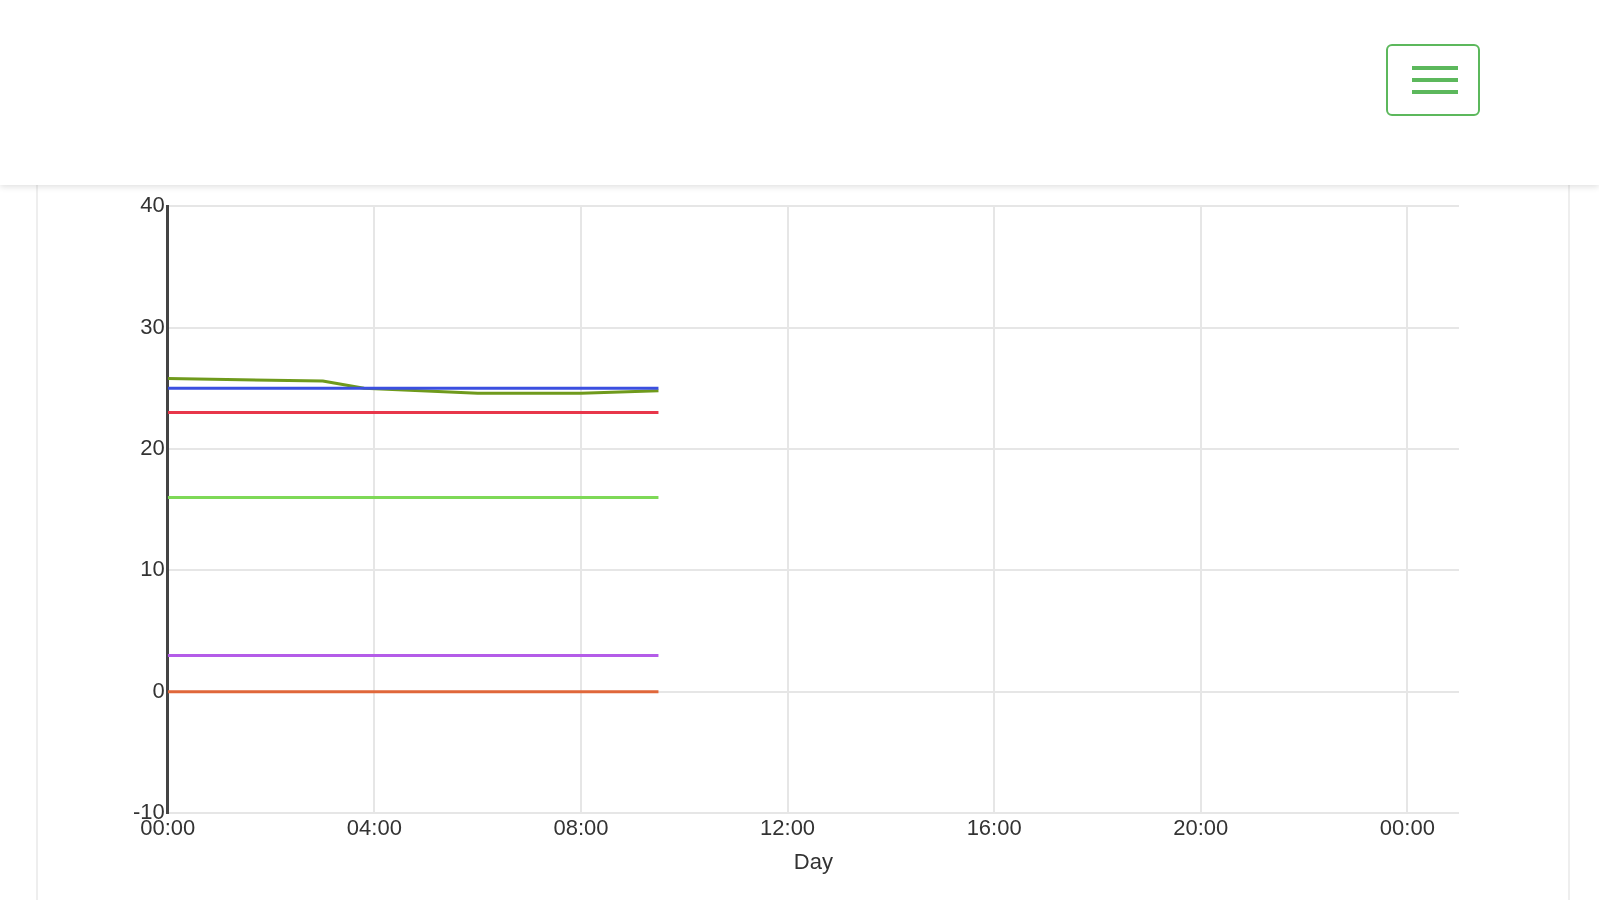  What do you see at coordinates (158, 690) in the screenshot?
I see `y-tick-label: 0` at bounding box center [158, 690].